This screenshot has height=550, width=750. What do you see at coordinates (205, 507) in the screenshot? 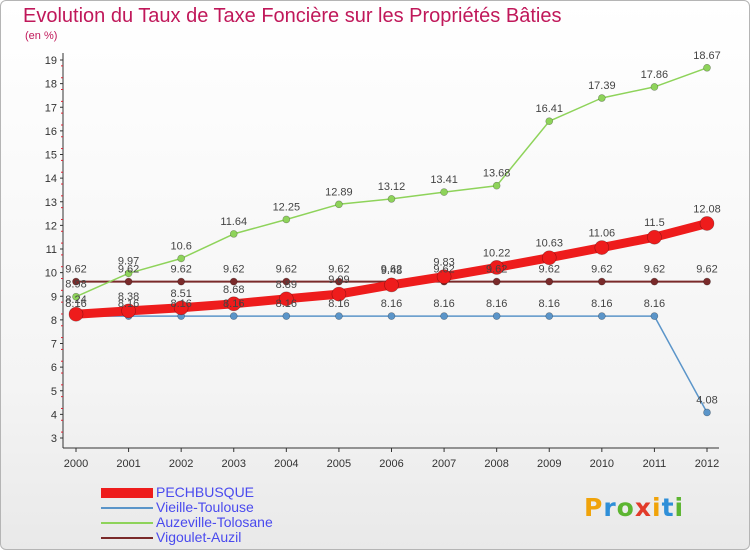
I see `legend-label: Vieille-Toulouse` at bounding box center [205, 507].